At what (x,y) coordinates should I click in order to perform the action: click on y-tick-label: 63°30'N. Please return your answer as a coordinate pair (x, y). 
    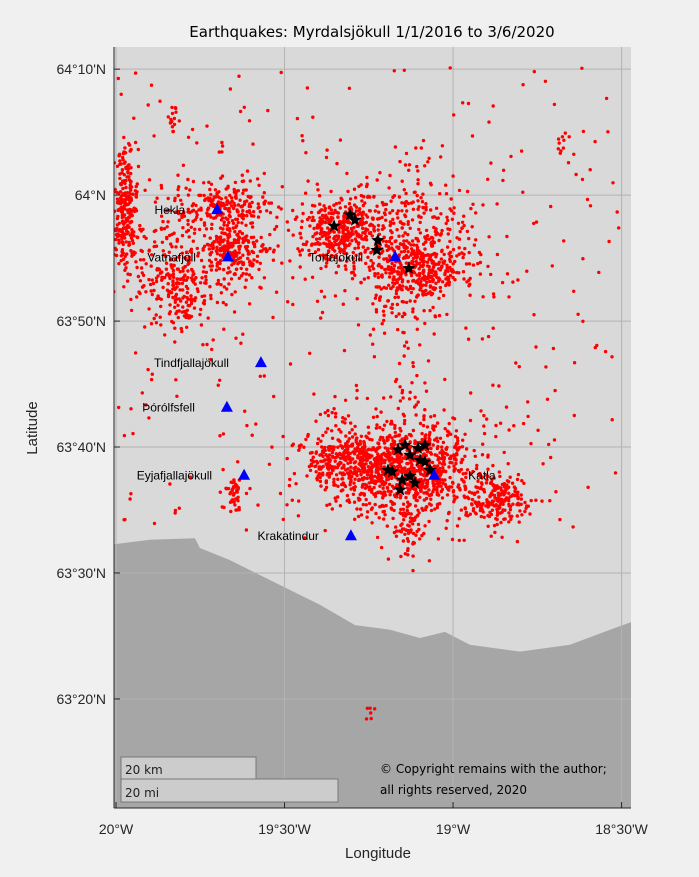
    Looking at the image, I should click on (81, 573).